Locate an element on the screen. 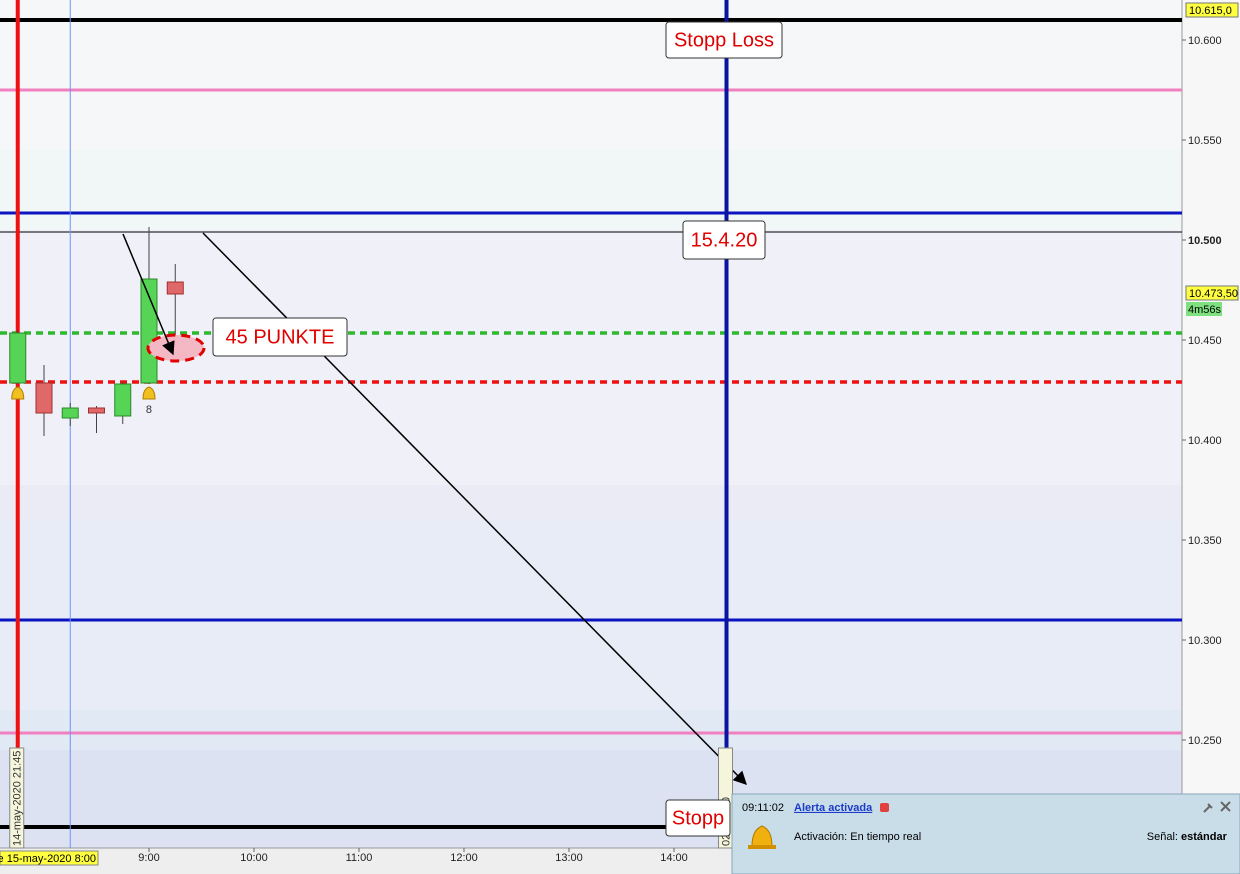 The image size is (1240, 874). x-tick-label: 10:00 is located at coordinates (254, 858).